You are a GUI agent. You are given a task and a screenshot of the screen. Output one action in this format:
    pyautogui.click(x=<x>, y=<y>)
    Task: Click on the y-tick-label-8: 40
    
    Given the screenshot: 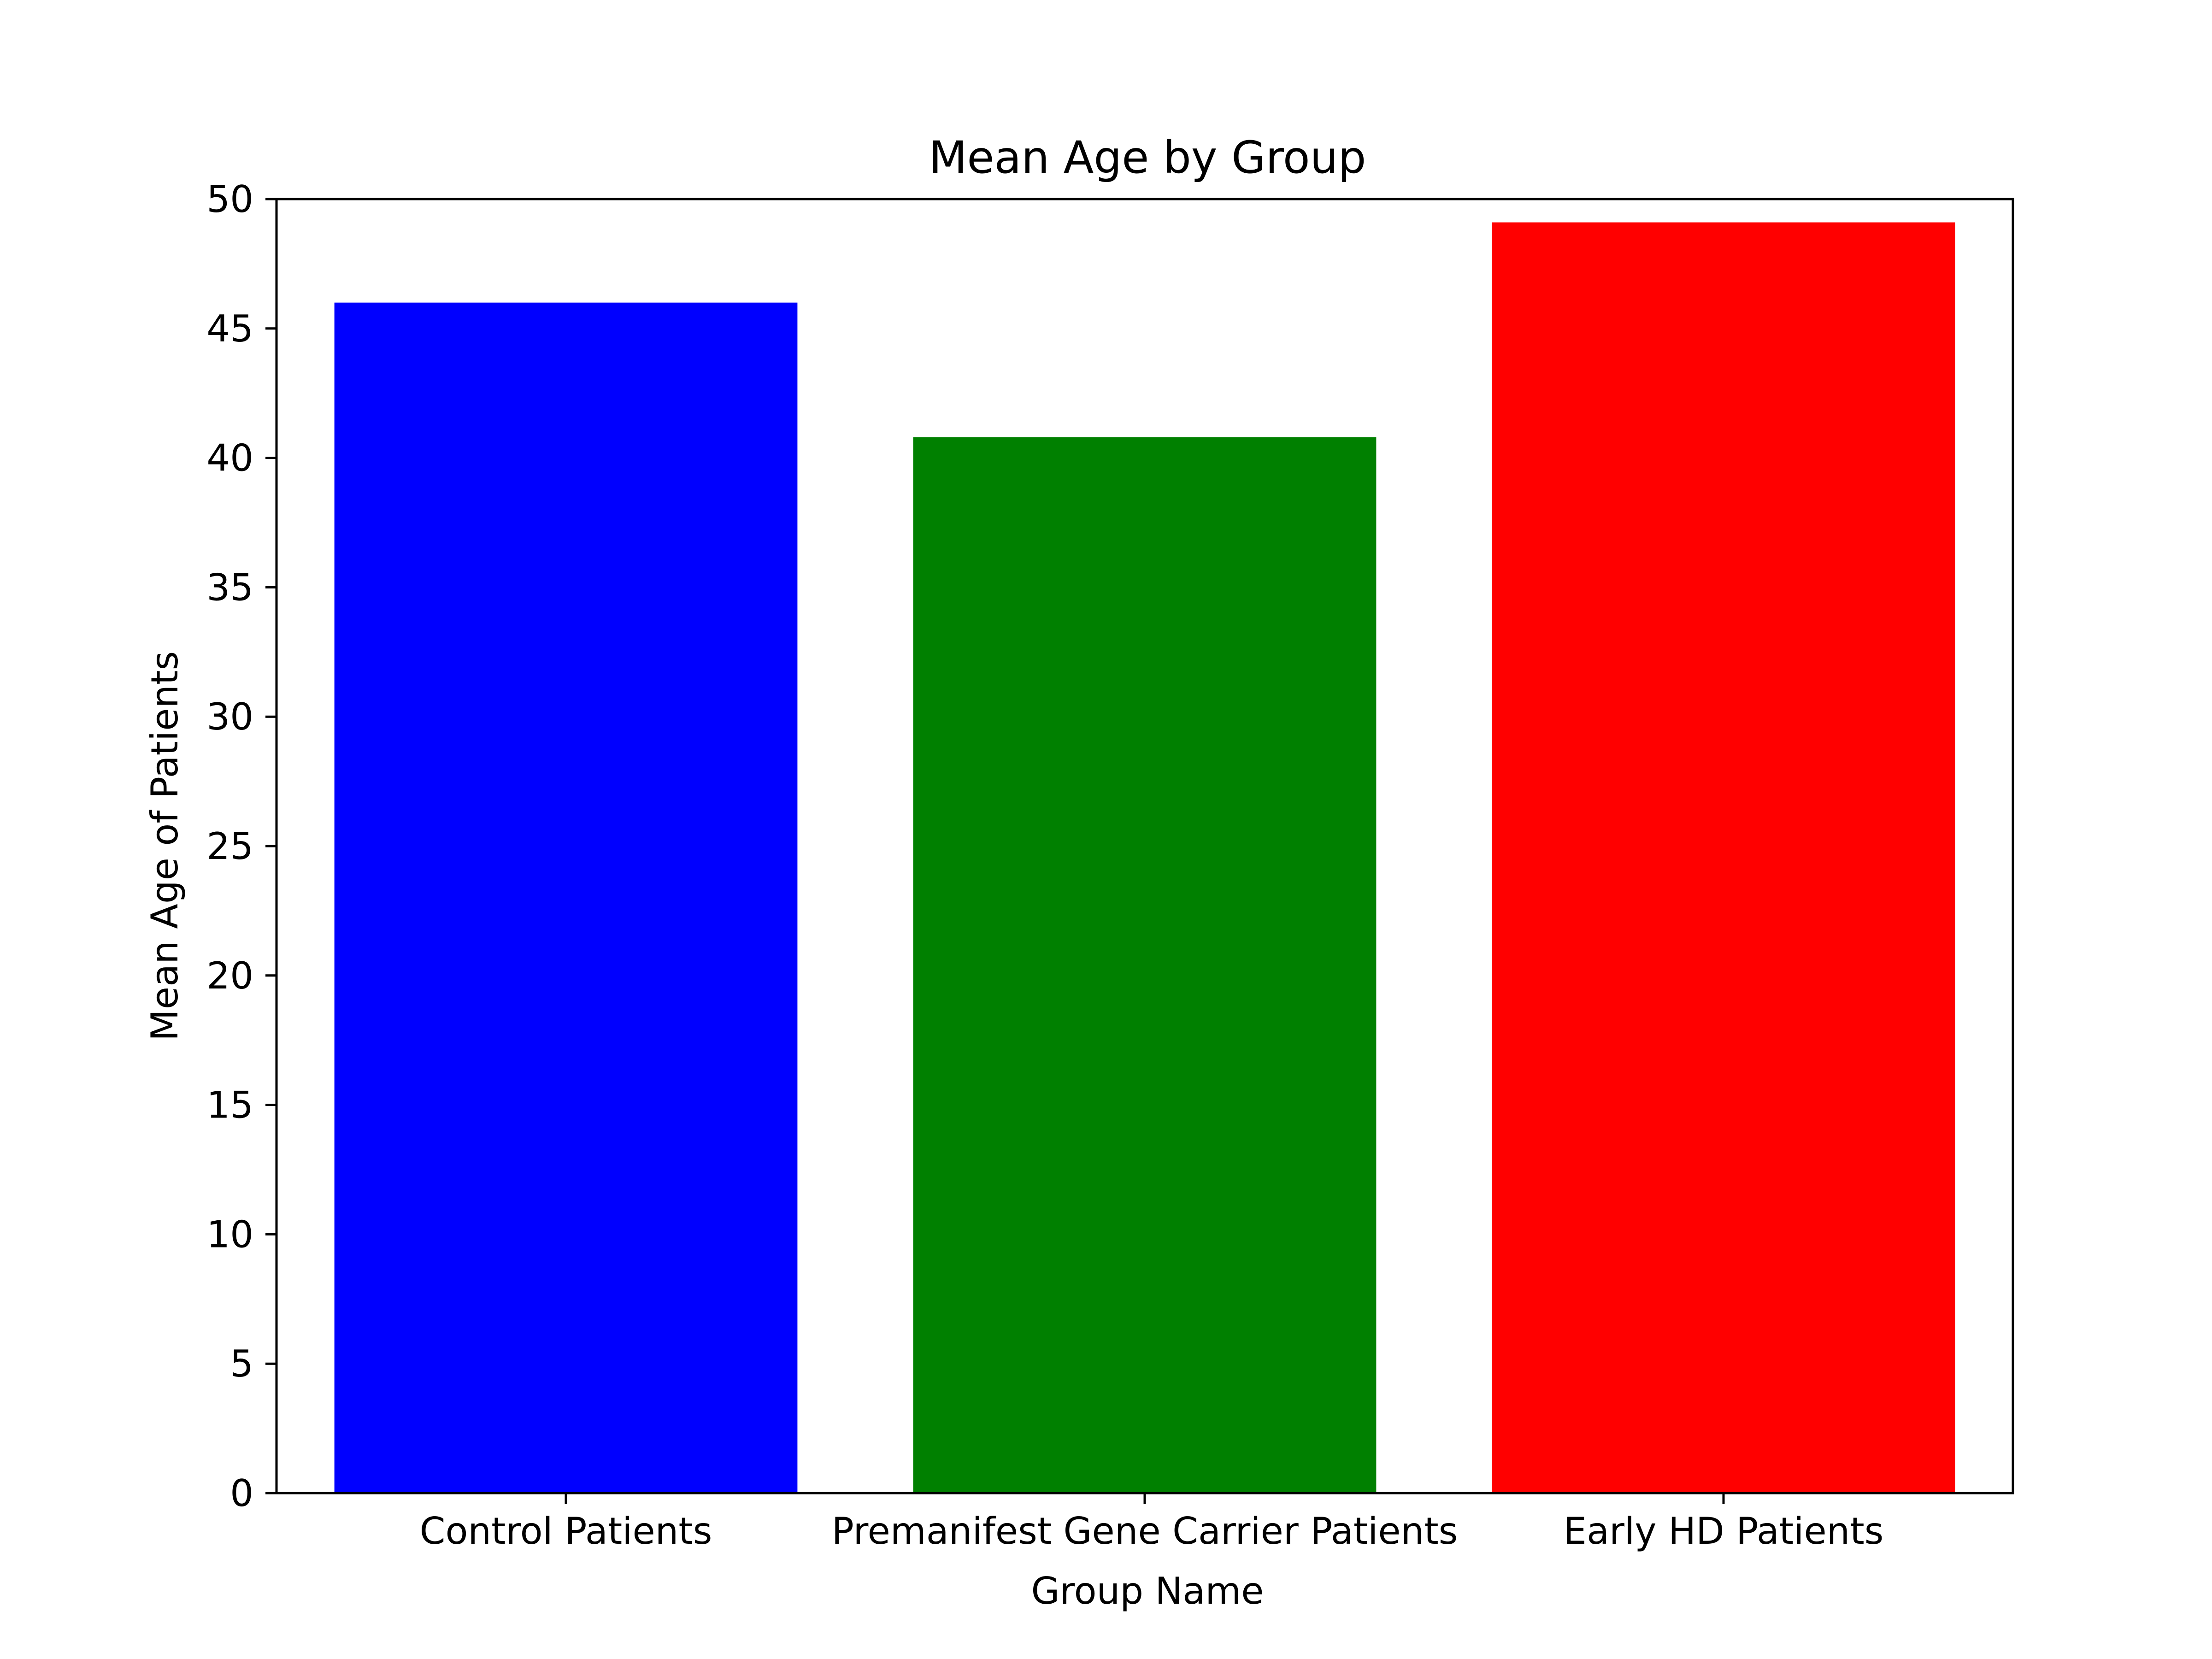 What is the action you would take?
    pyautogui.click(x=229, y=458)
    